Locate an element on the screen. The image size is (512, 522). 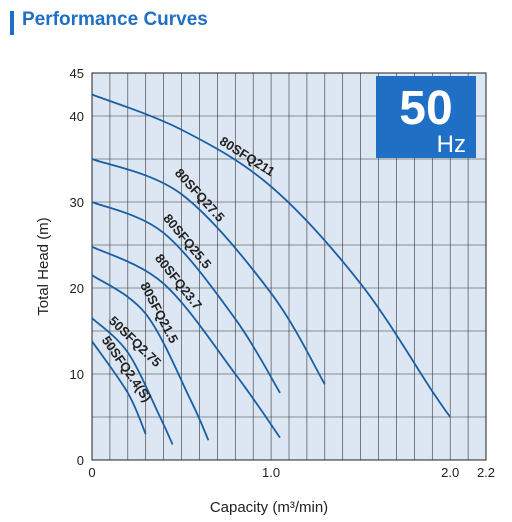
banner-title: Performance Curves is located at coordinates (115, 19).